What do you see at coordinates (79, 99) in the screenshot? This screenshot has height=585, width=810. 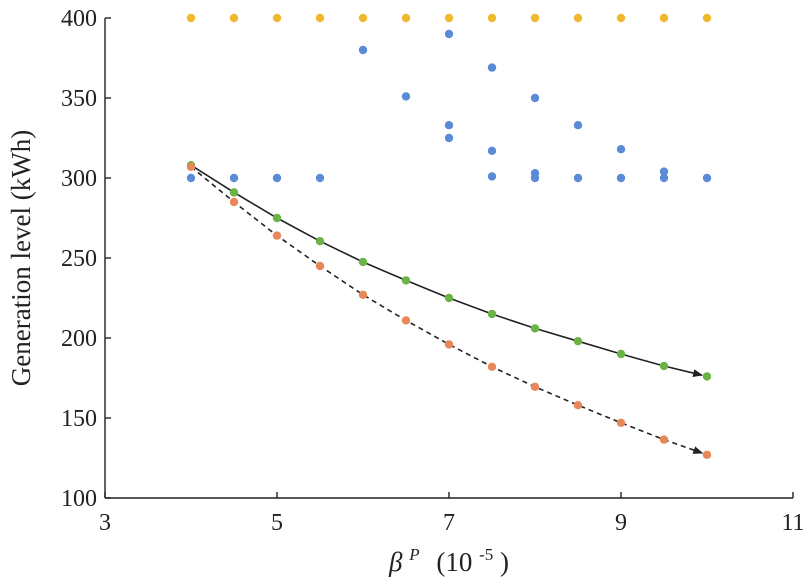 I see `y-tick-label: 350` at bounding box center [79, 99].